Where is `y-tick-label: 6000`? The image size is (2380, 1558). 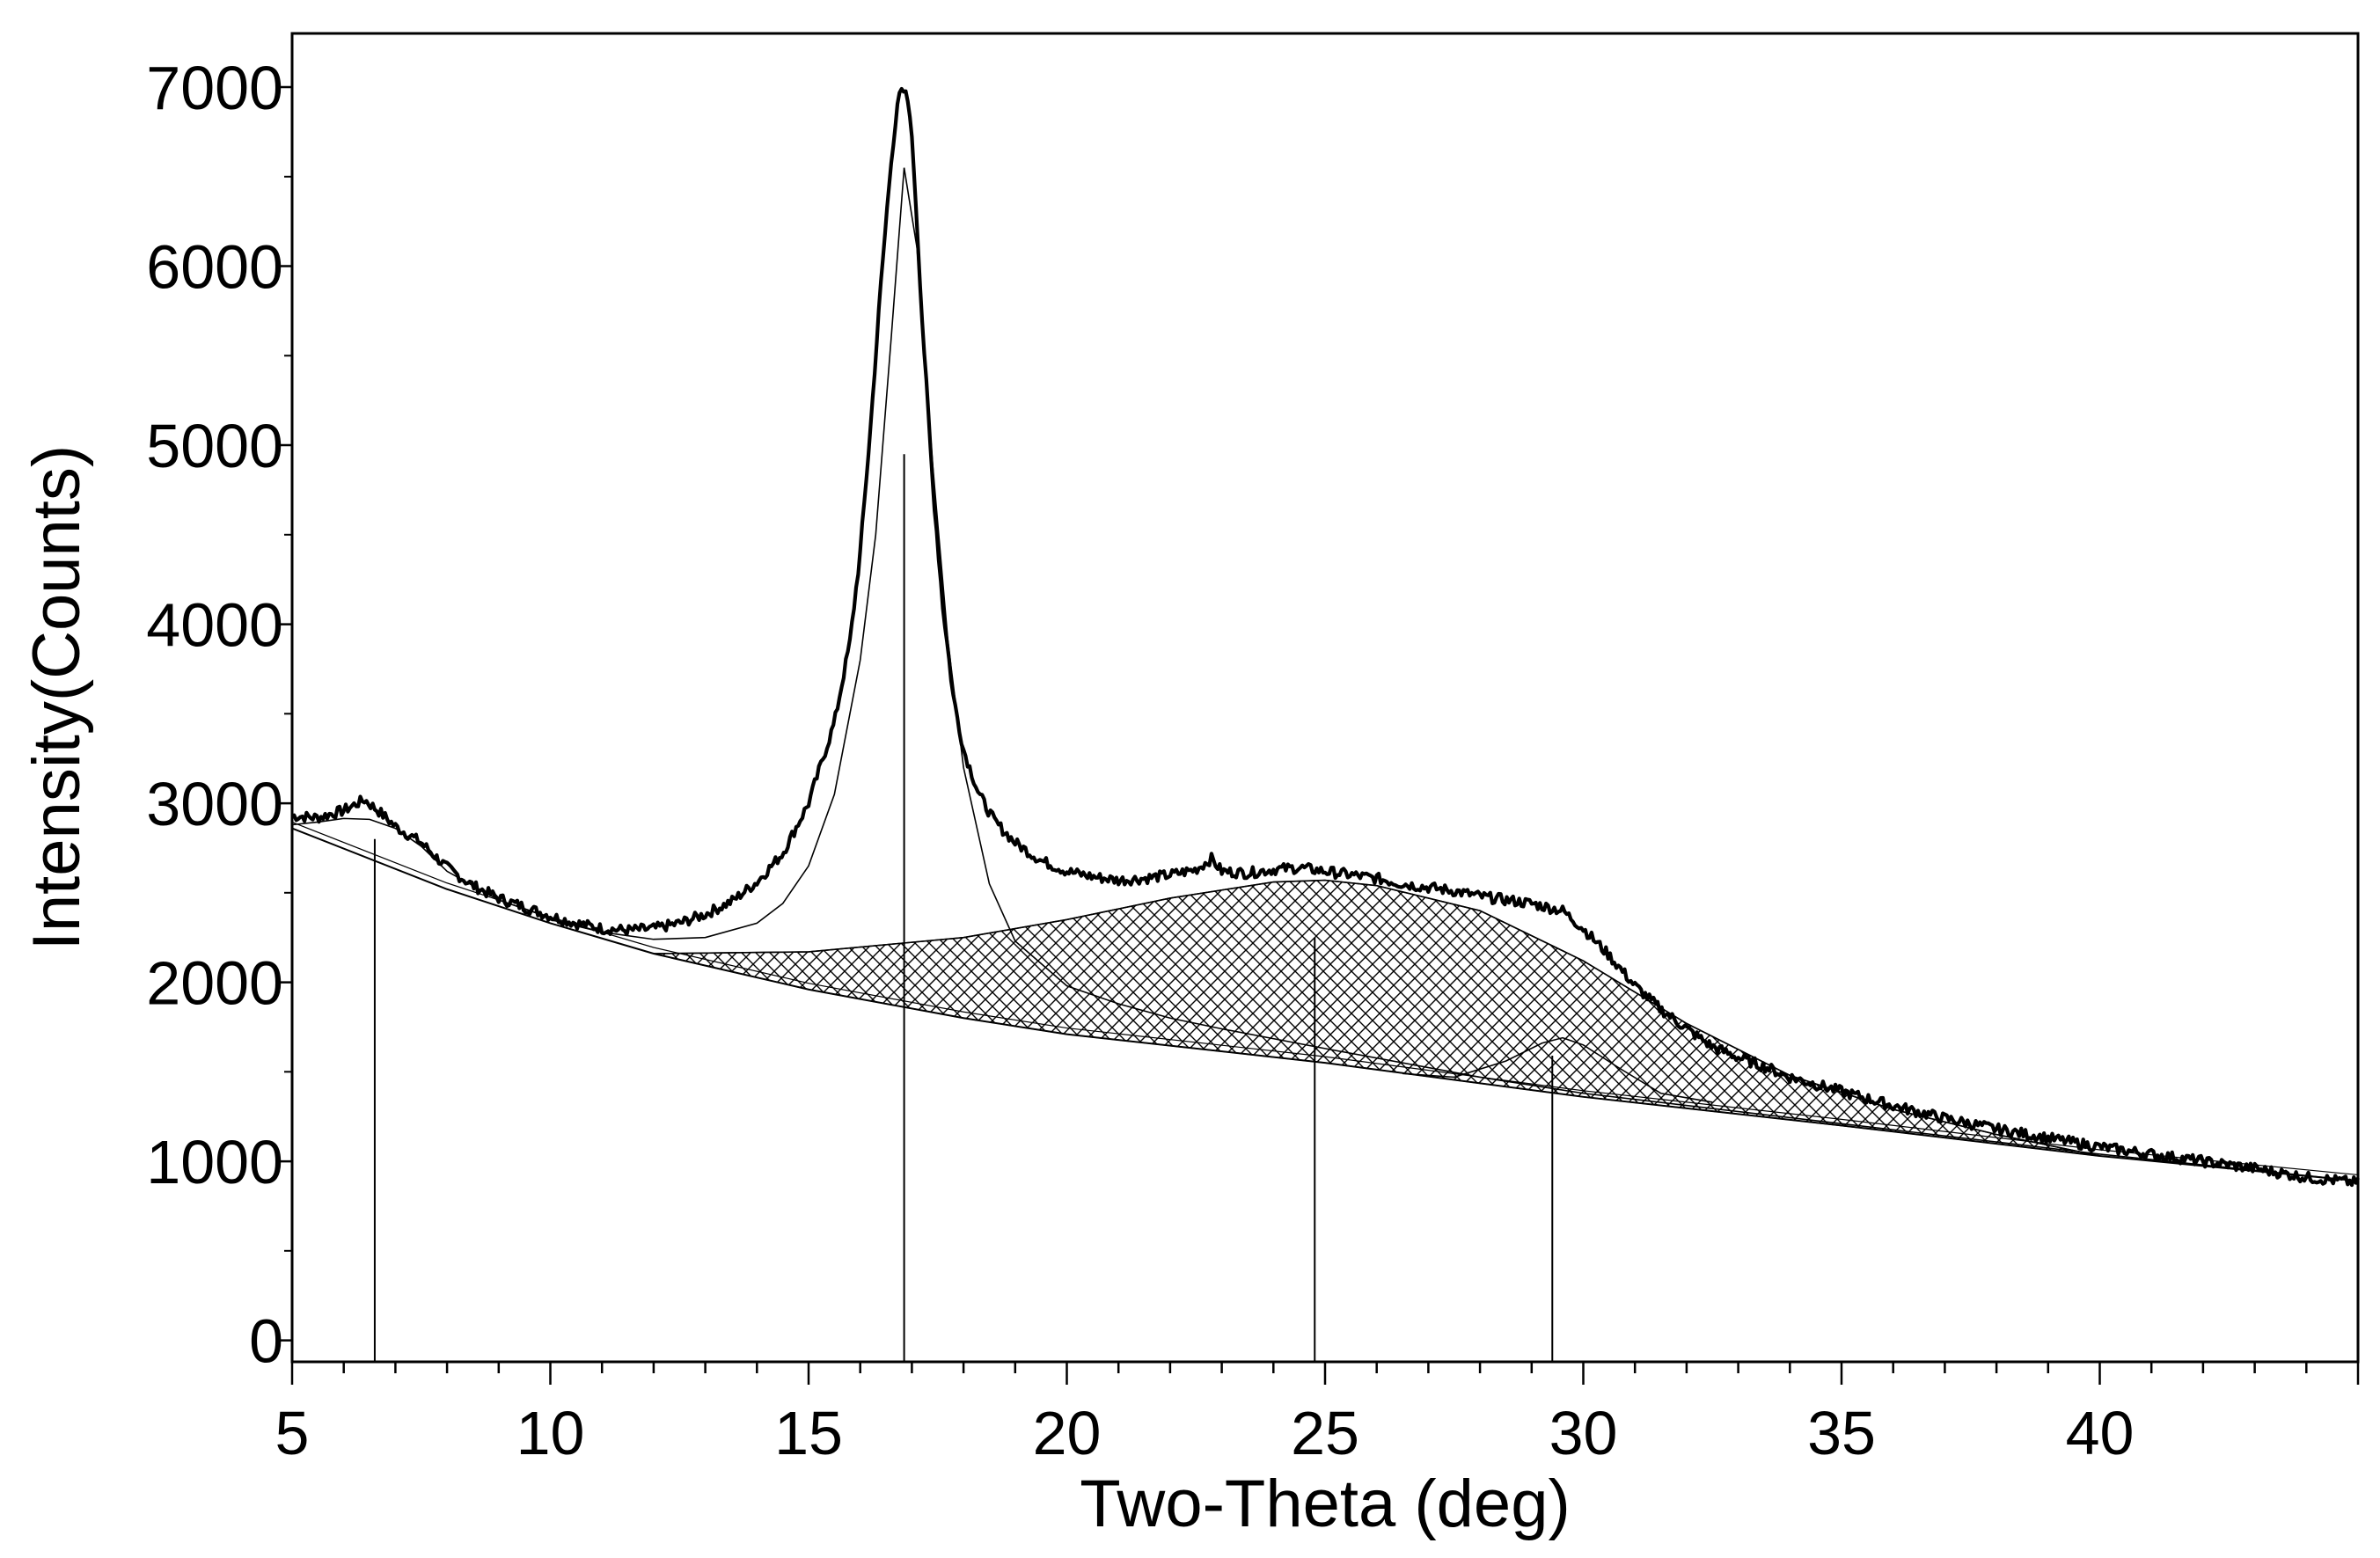
y-tick-label: 6000 is located at coordinates (214, 267).